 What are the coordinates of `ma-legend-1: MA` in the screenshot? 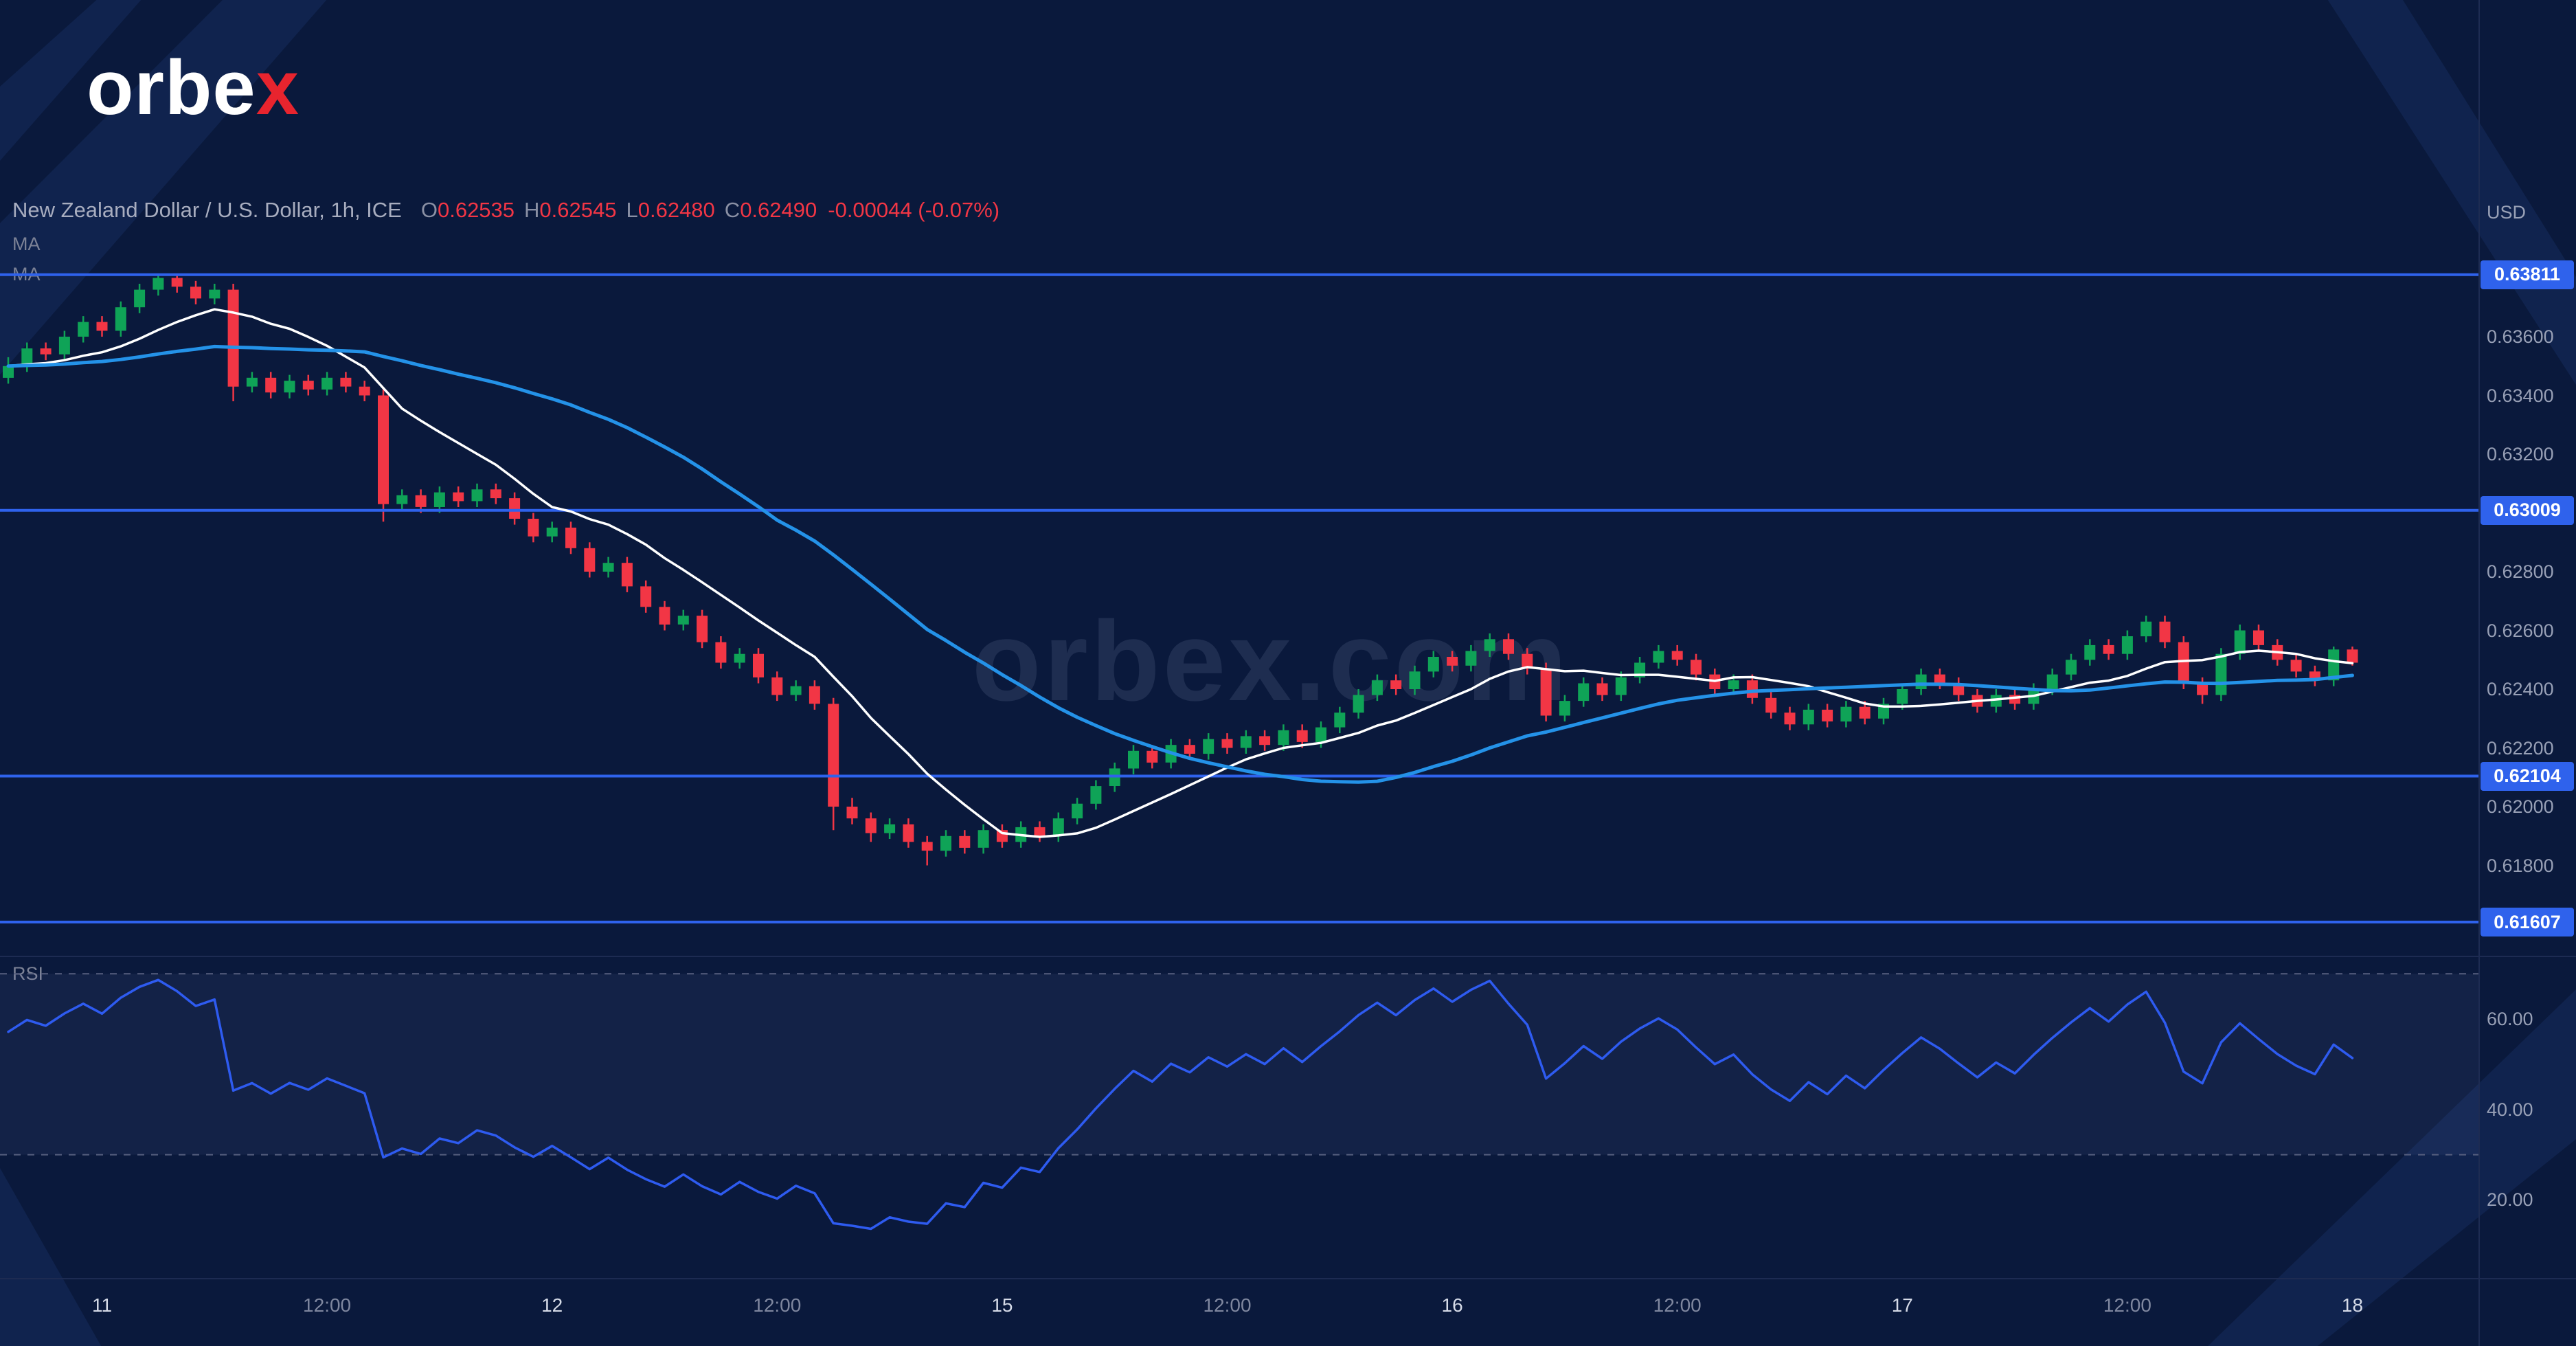 It's located at (26, 244).